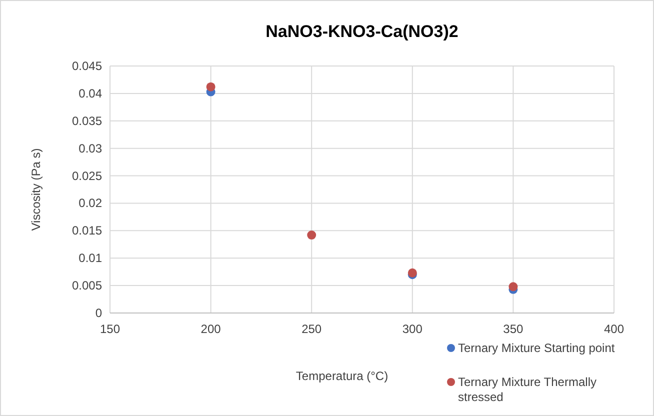 The image size is (654, 416). I want to click on x-tick-label: 200, so click(211, 329).